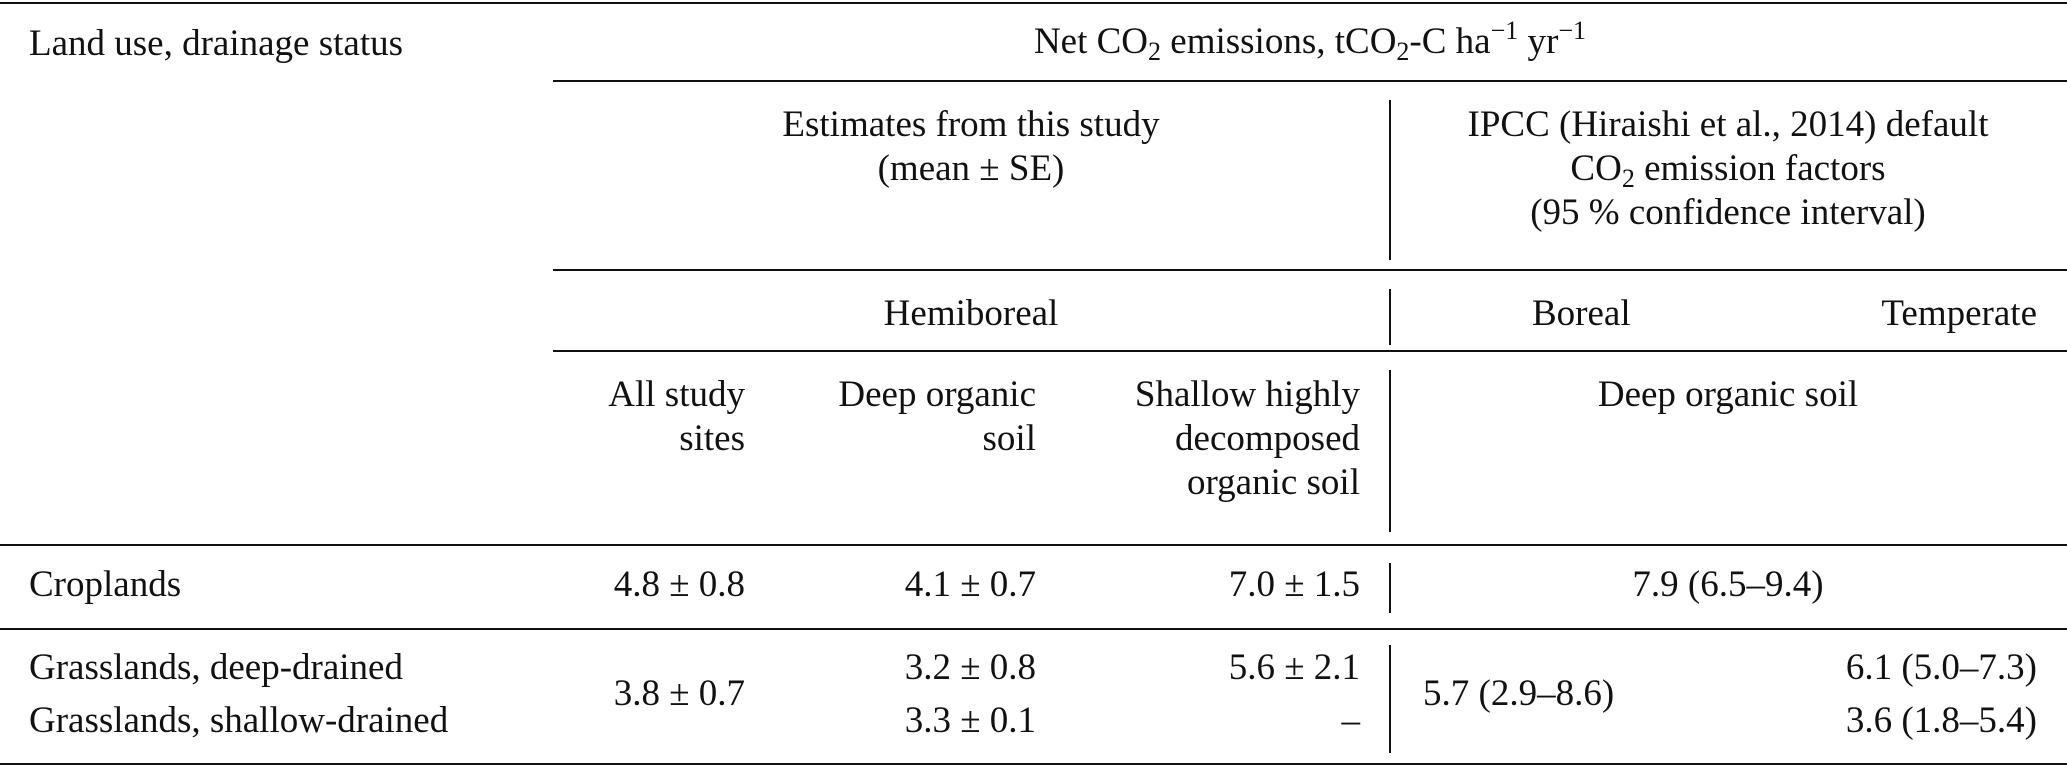 This screenshot has height=767, width=2067. What do you see at coordinates (1941, 667) in the screenshot?
I see `row-grass-deep-temperate: 6.1 (5.0–7.3)` at bounding box center [1941, 667].